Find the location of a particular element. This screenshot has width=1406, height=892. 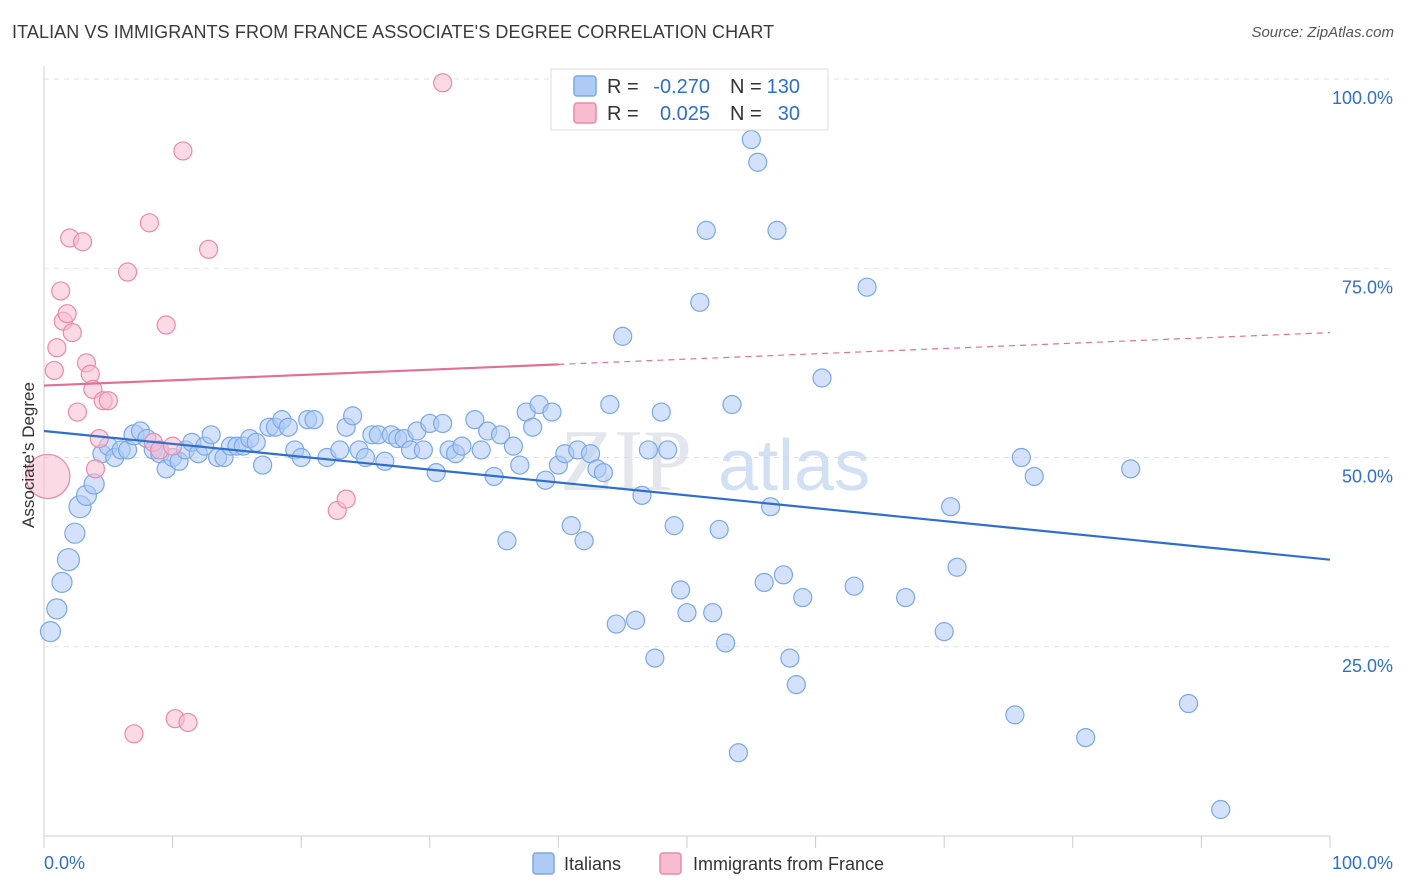

trend-line-italians is located at coordinates (687, 495).